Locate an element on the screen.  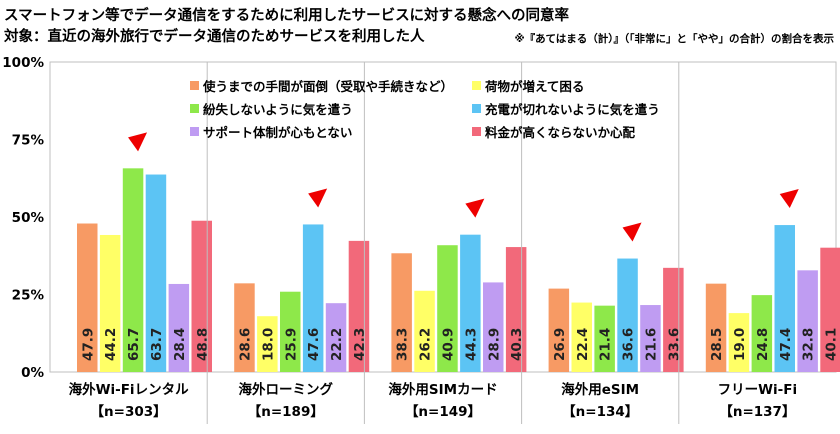
data-label: 18.0 is located at coordinates (268, 344).